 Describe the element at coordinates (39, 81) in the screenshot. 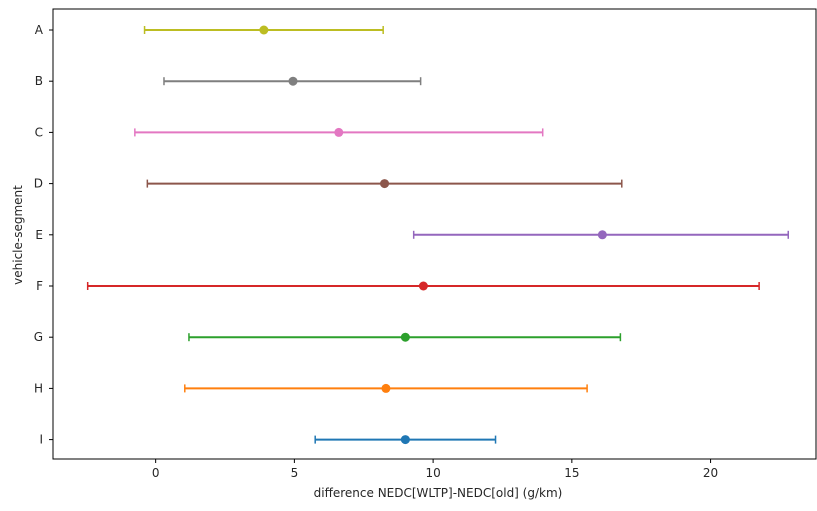

I see `y-tick-label: B` at that location.